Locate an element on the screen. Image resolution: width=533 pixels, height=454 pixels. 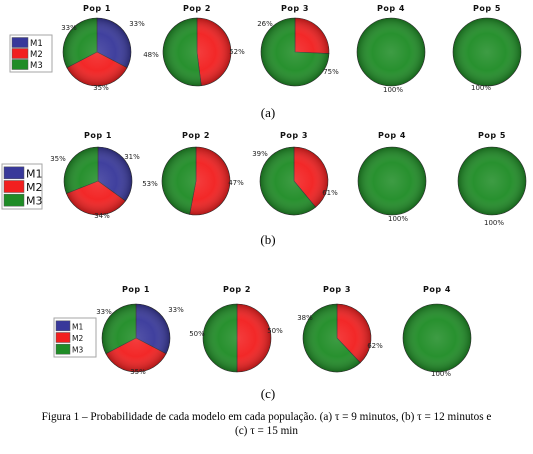
data-label-m3: 75% is located at coordinates (331, 72).